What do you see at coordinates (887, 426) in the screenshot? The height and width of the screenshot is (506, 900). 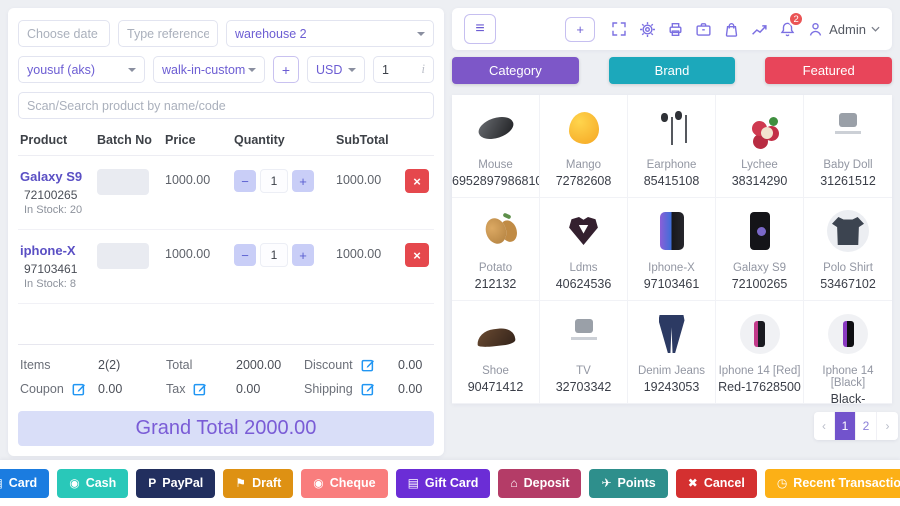 I see `pagination-next: ›` at bounding box center [887, 426].